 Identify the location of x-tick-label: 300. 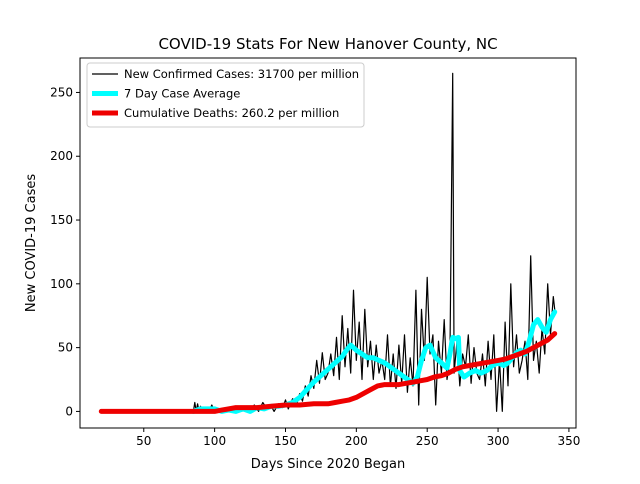
(498, 441).